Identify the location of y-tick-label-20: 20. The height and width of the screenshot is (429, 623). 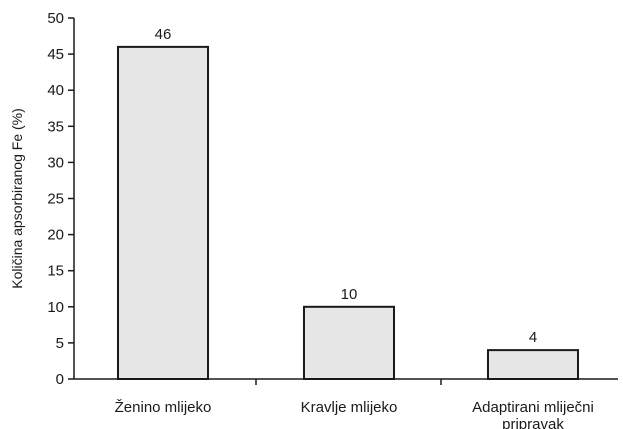
(55, 235).